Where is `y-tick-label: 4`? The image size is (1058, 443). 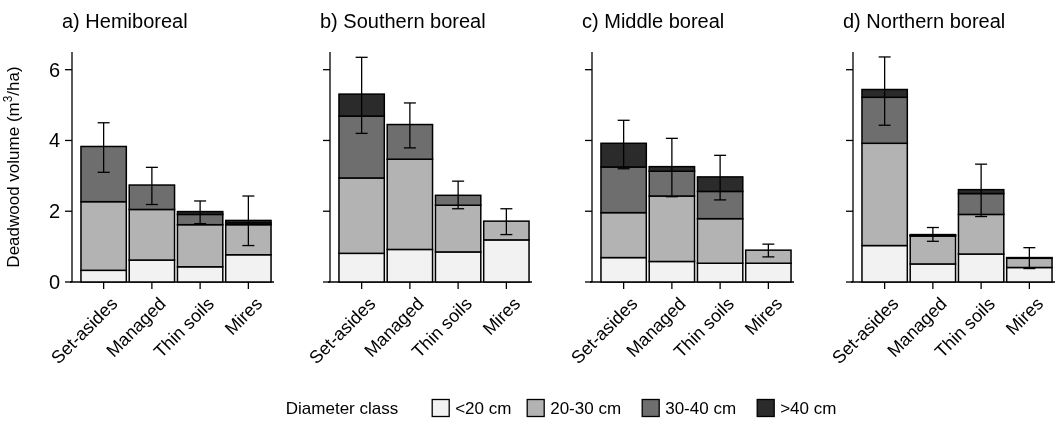
y-tick-label: 4 is located at coordinates (54, 140).